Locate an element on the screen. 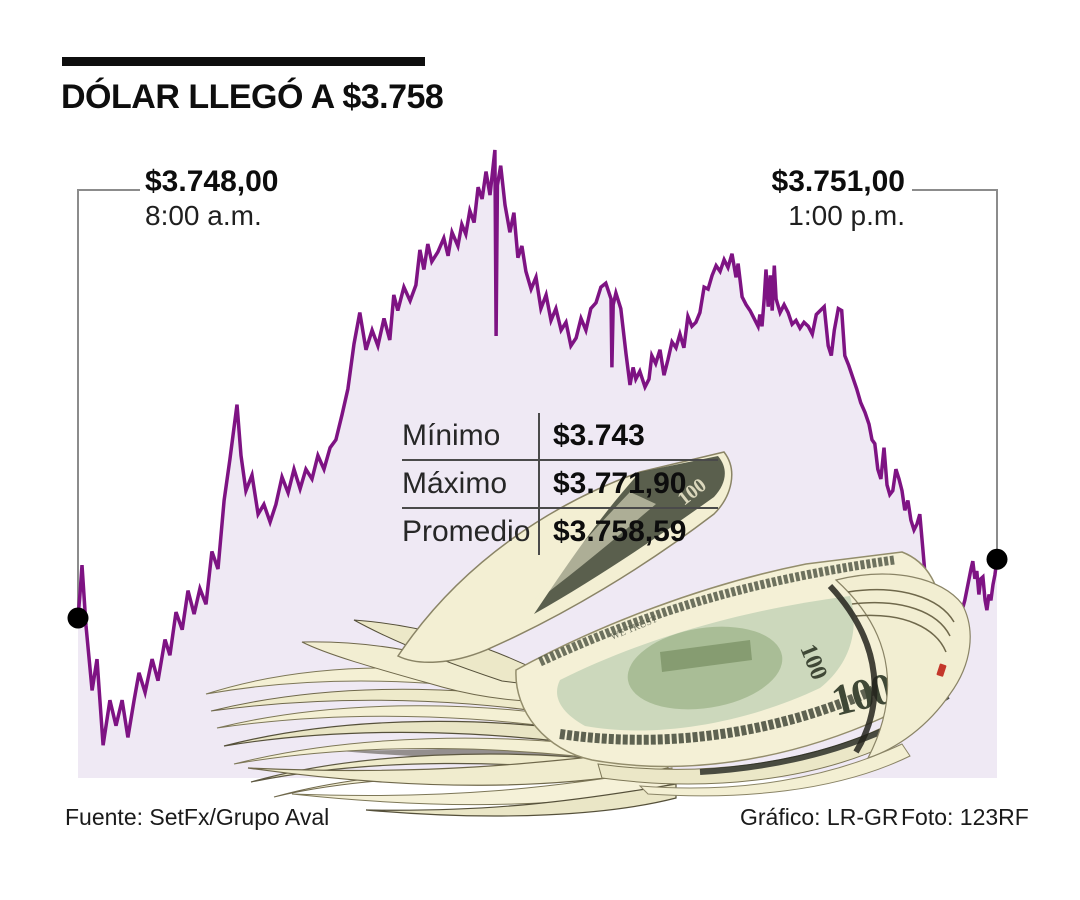 The image size is (1080, 900). close-time: 1:00 p.m. is located at coordinates (846, 215).